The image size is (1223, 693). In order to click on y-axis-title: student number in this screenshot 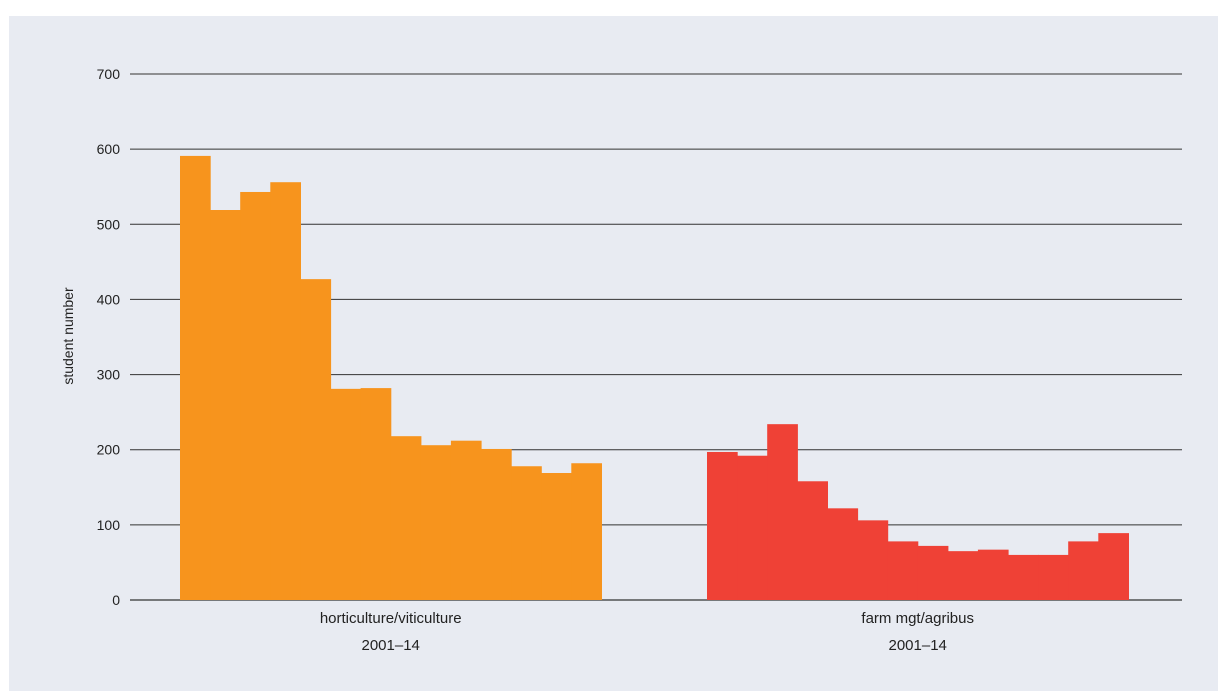, I will do `click(68, 336)`.